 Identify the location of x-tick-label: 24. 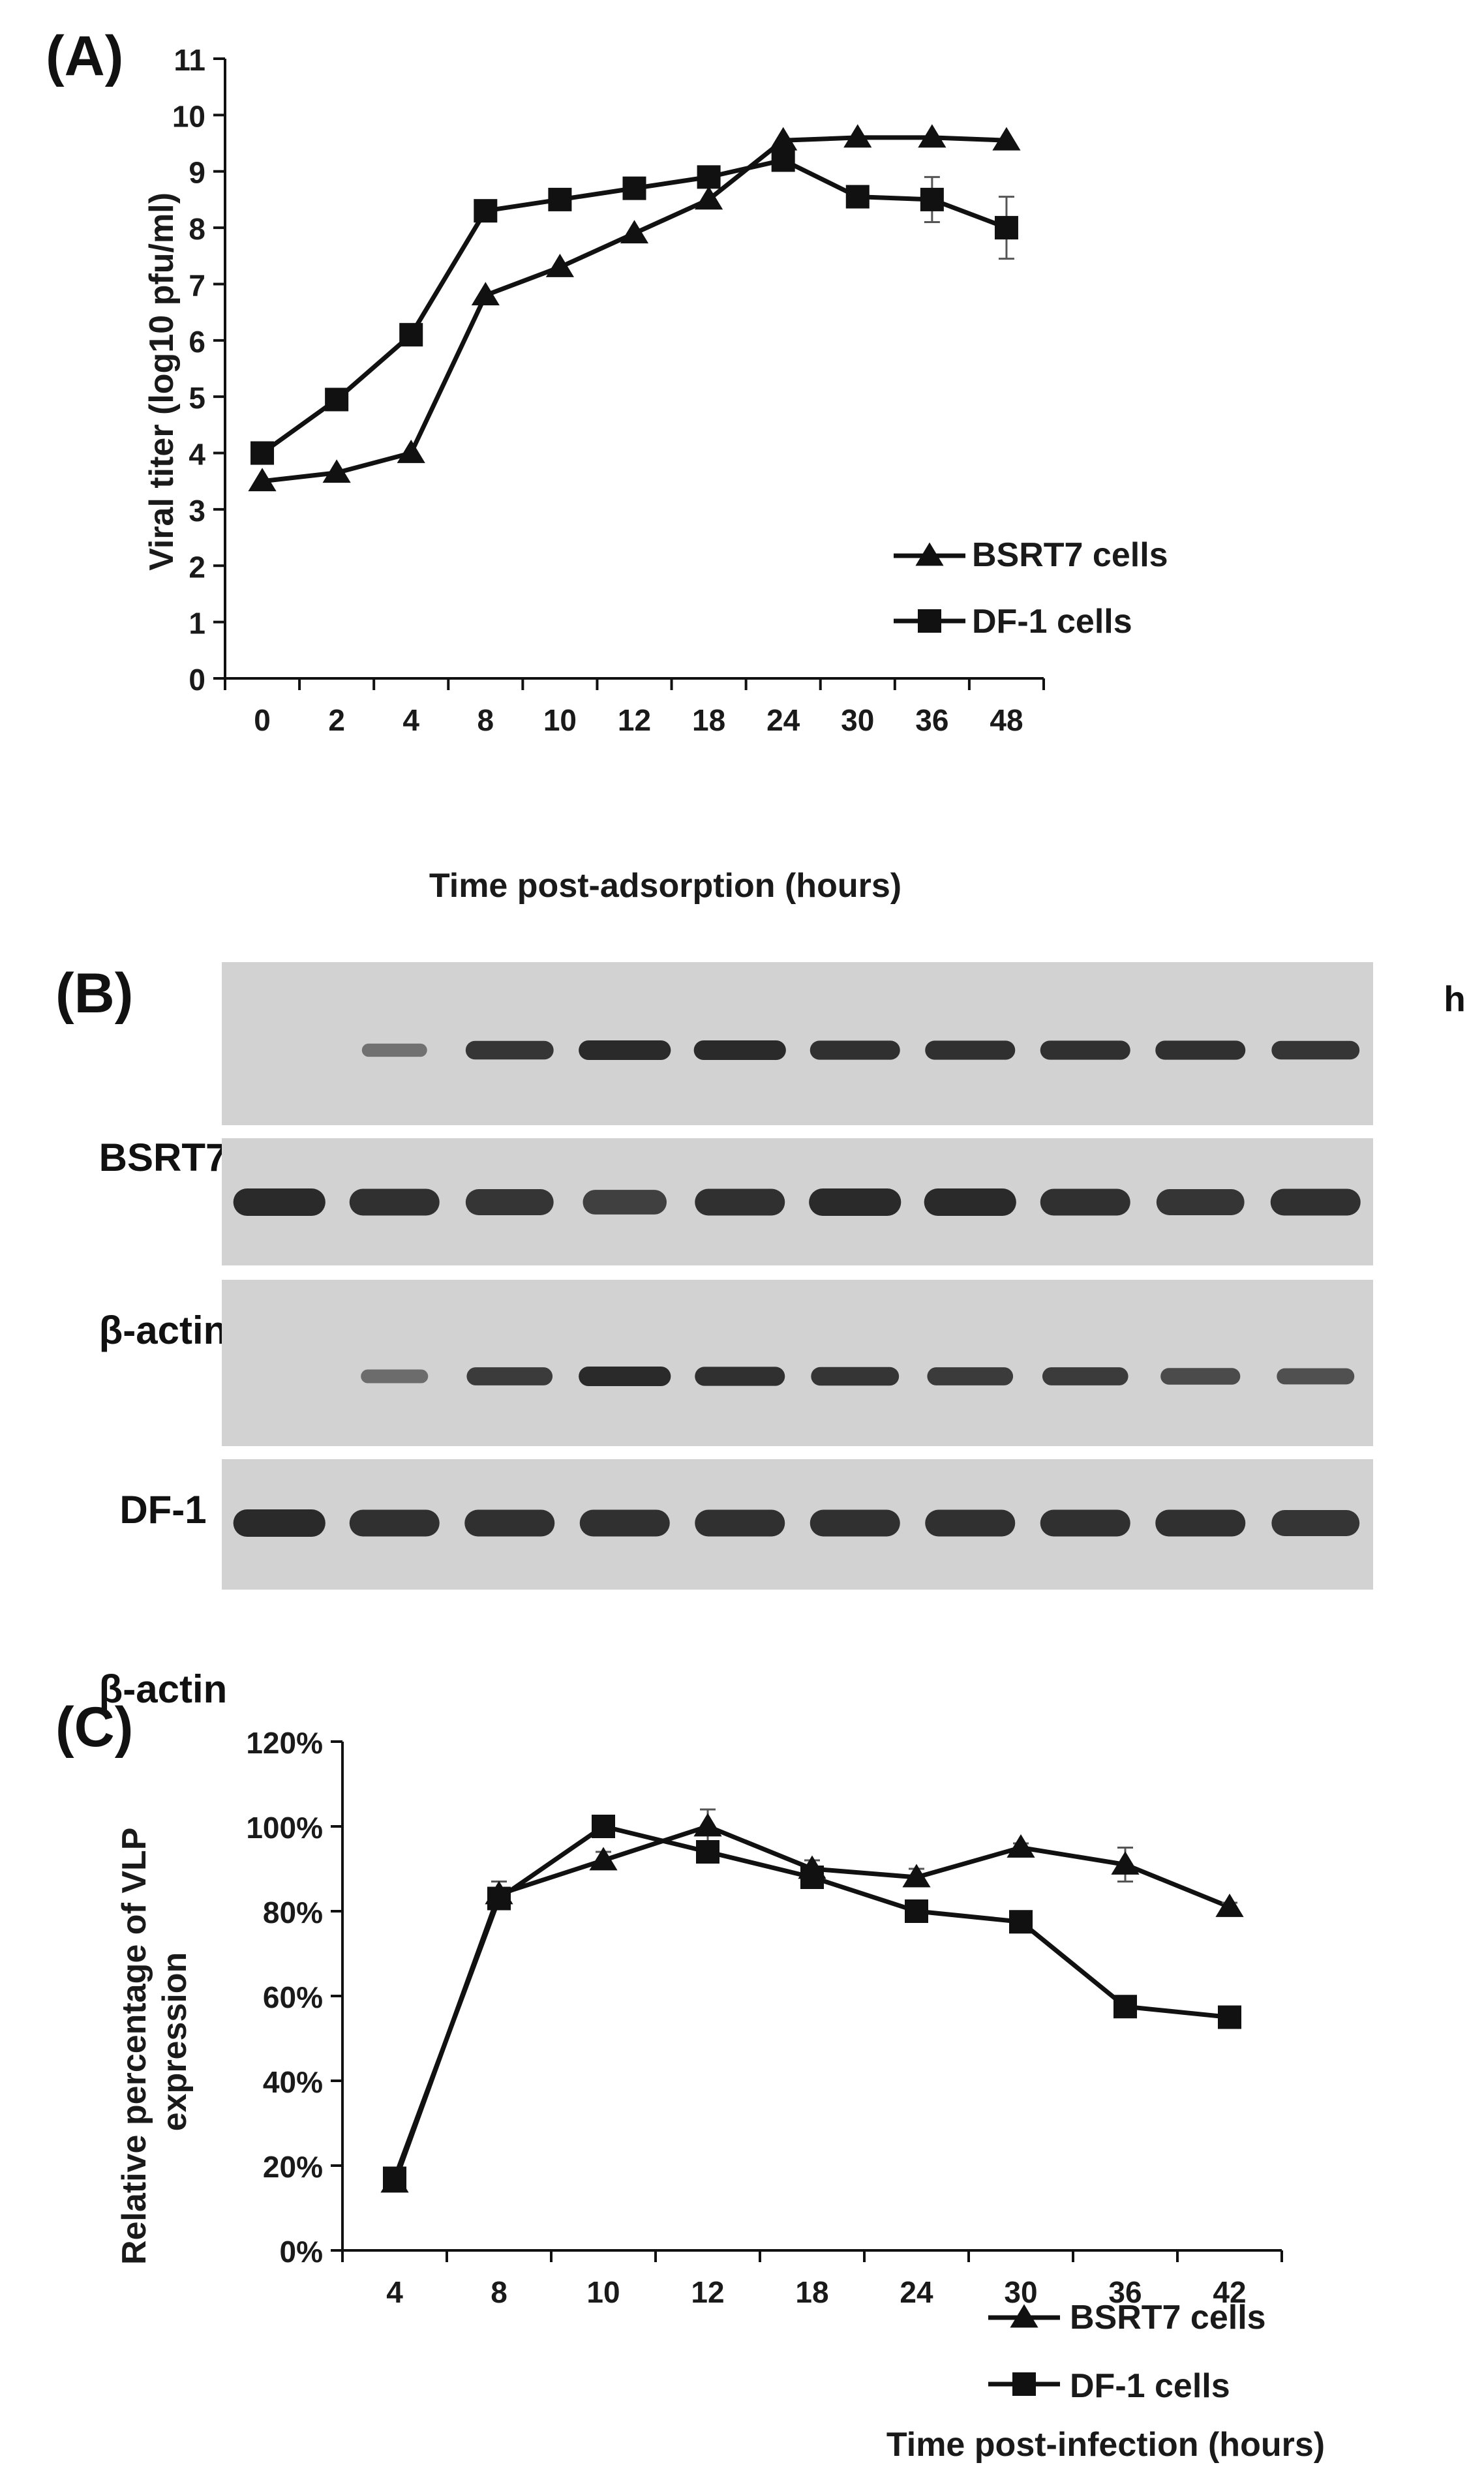
(783, 720).